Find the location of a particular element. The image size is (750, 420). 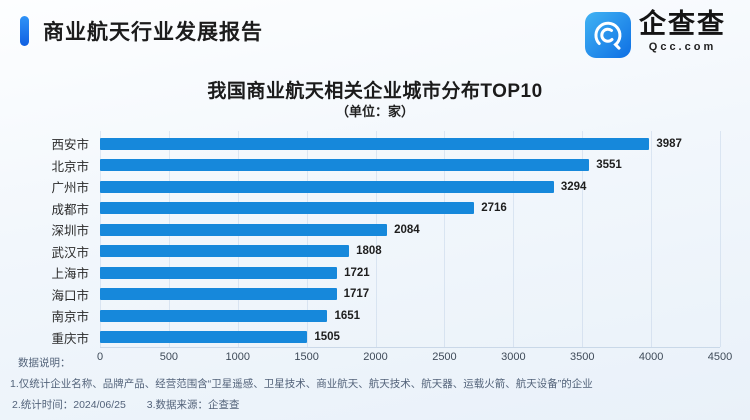

footer-data-note-label: 数据说明： is located at coordinates (44, 363).